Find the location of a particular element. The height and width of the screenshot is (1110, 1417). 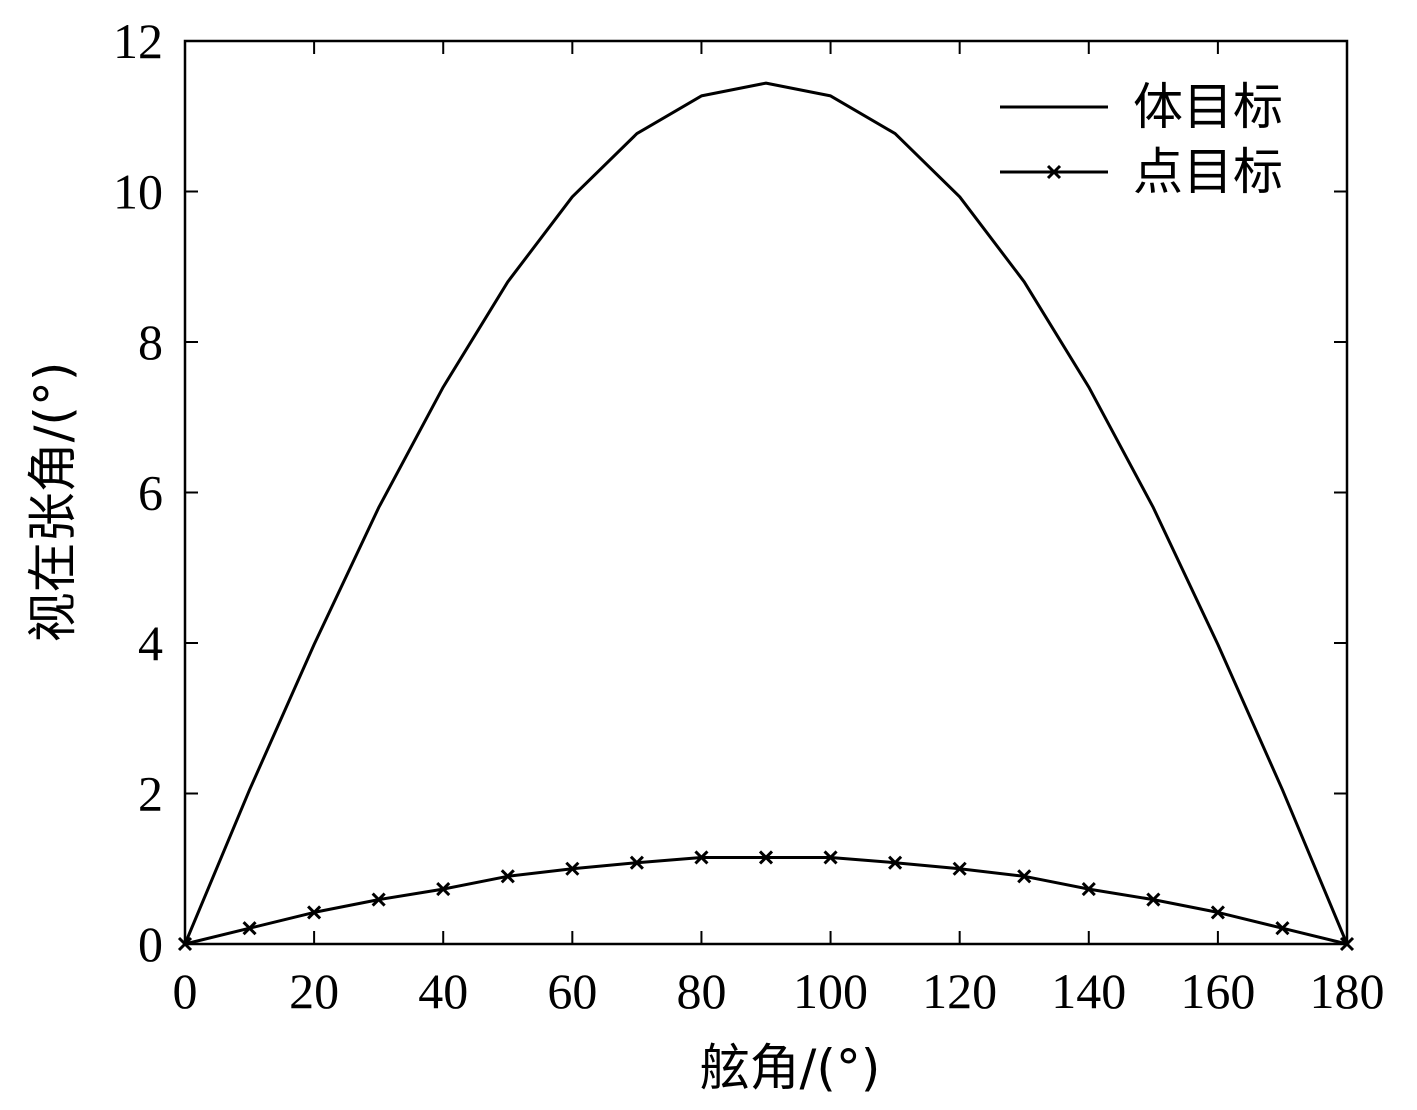

x-tick-label: 180 is located at coordinates (1347, 991).